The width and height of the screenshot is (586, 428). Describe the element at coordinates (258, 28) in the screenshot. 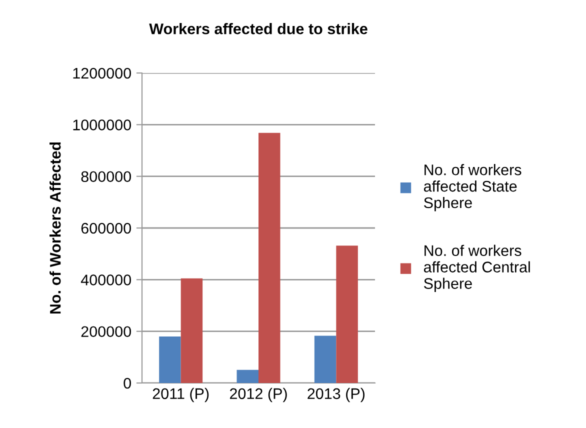

I see `chart-title: Workers affected due to strike` at that location.